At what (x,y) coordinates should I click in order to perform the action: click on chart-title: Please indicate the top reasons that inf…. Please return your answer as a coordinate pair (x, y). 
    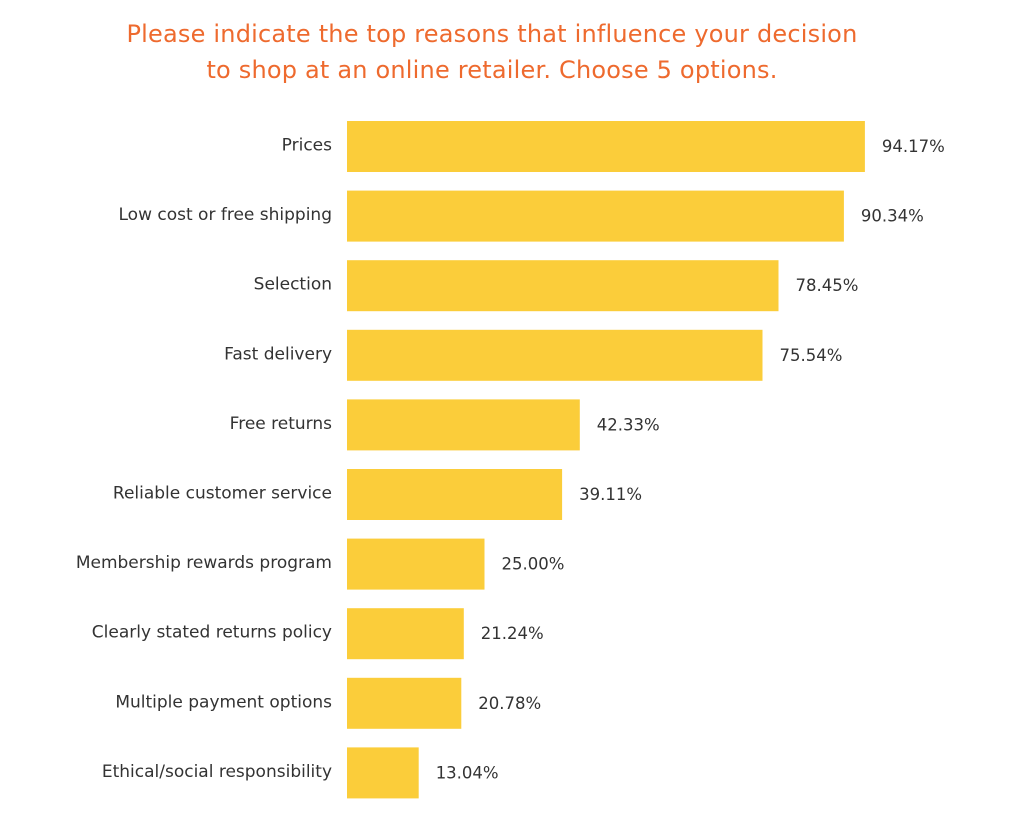
    Looking at the image, I should click on (492, 52).